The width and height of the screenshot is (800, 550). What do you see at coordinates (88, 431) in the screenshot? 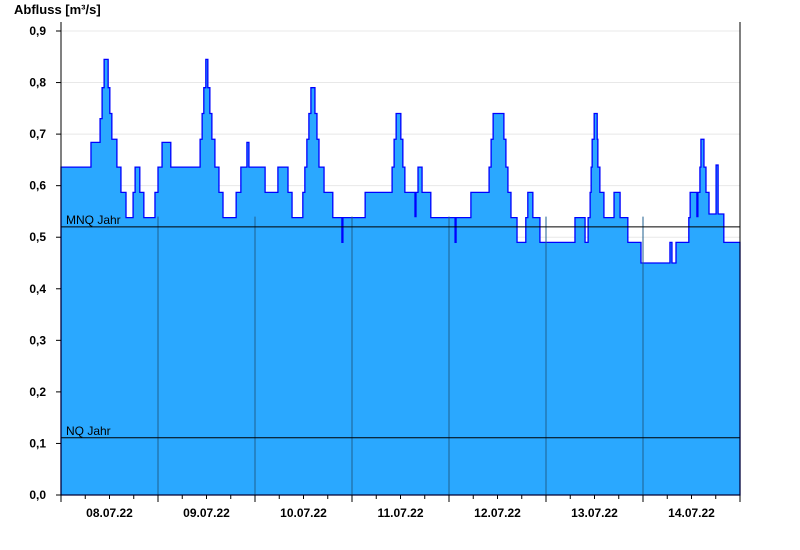
I see `reference-line-label: NQ Jahr` at bounding box center [88, 431].